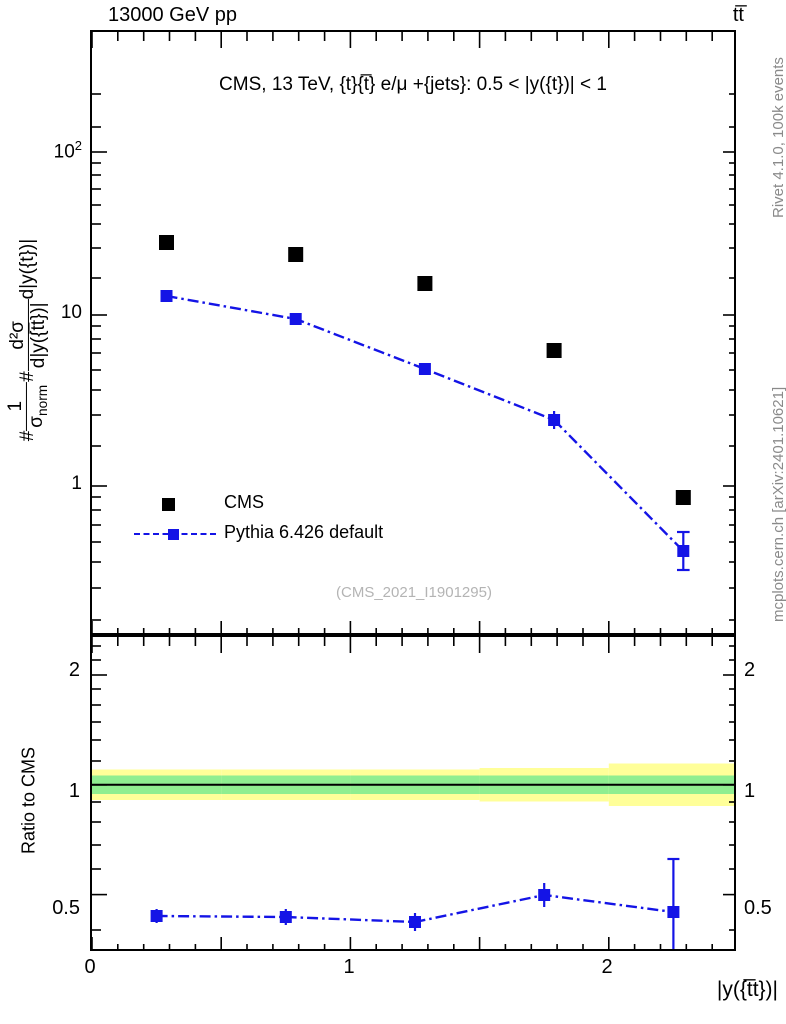 This screenshot has height=1024, width=786. I want to click on y-axis-title-hash2: #, so click(28, 376).